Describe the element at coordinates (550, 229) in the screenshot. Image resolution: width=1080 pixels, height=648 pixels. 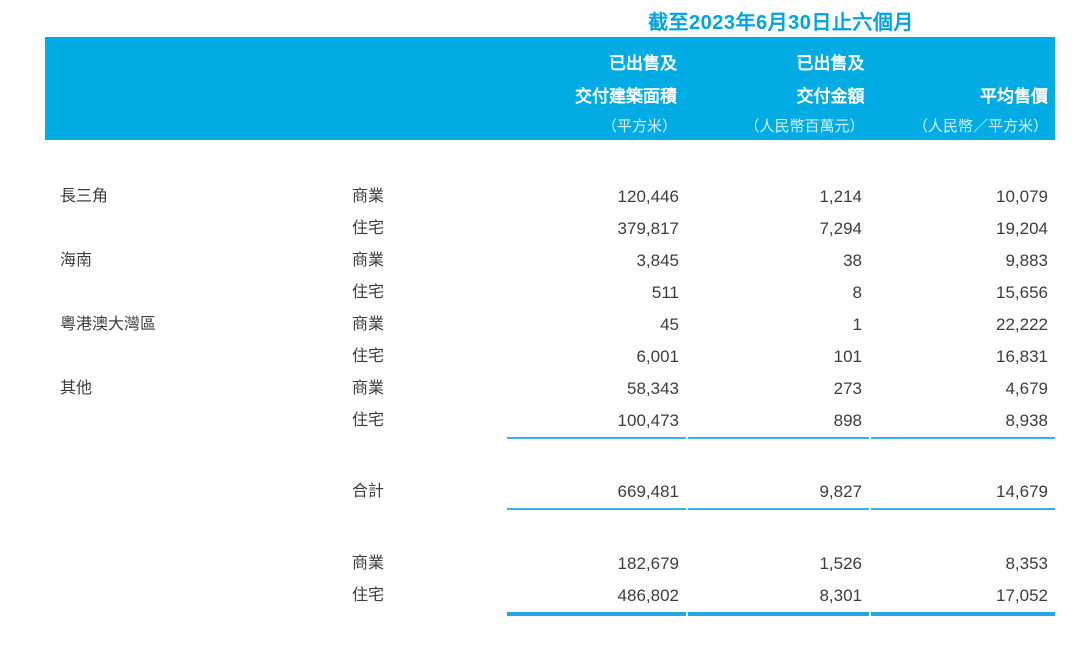
I see `table-row: 住宅 379,817 7,294 19,204` at that location.